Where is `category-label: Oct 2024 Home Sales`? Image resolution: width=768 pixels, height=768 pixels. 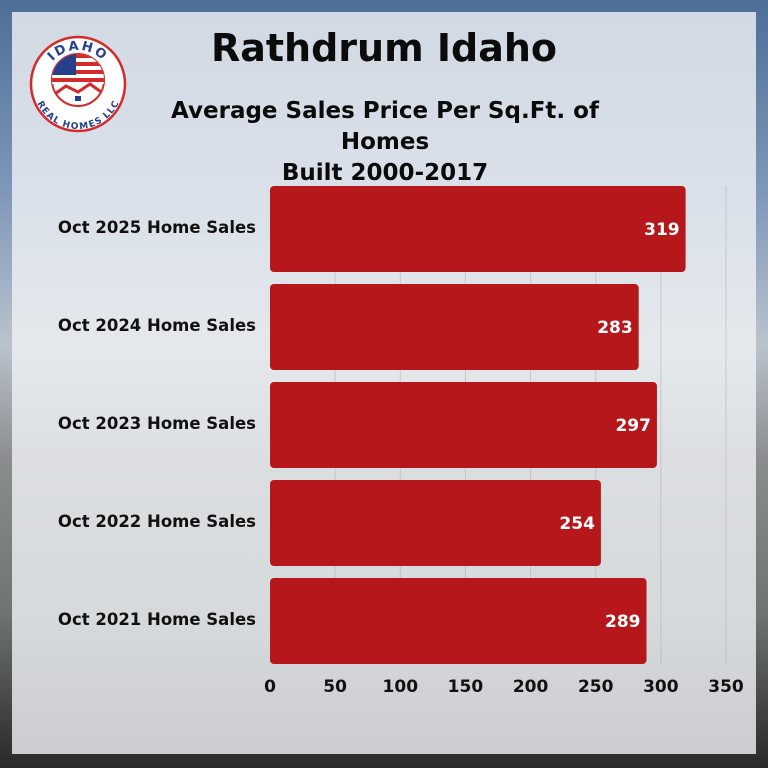 category-label: Oct 2024 Home Sales is located at coordinates (156, 325).